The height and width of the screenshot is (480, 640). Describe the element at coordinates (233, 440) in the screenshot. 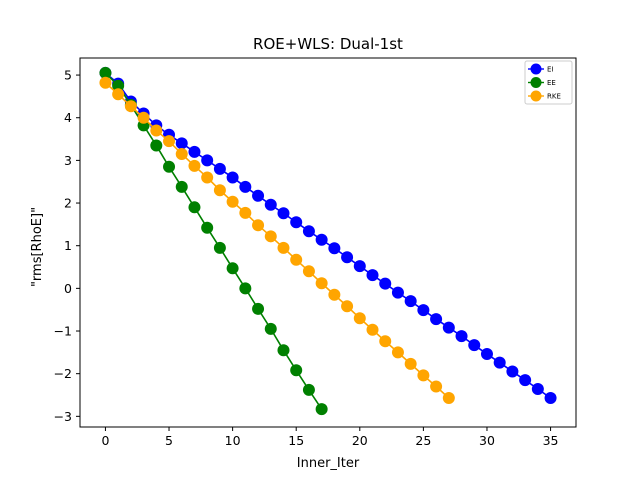

I see `x-tick-label: 10` at that location.